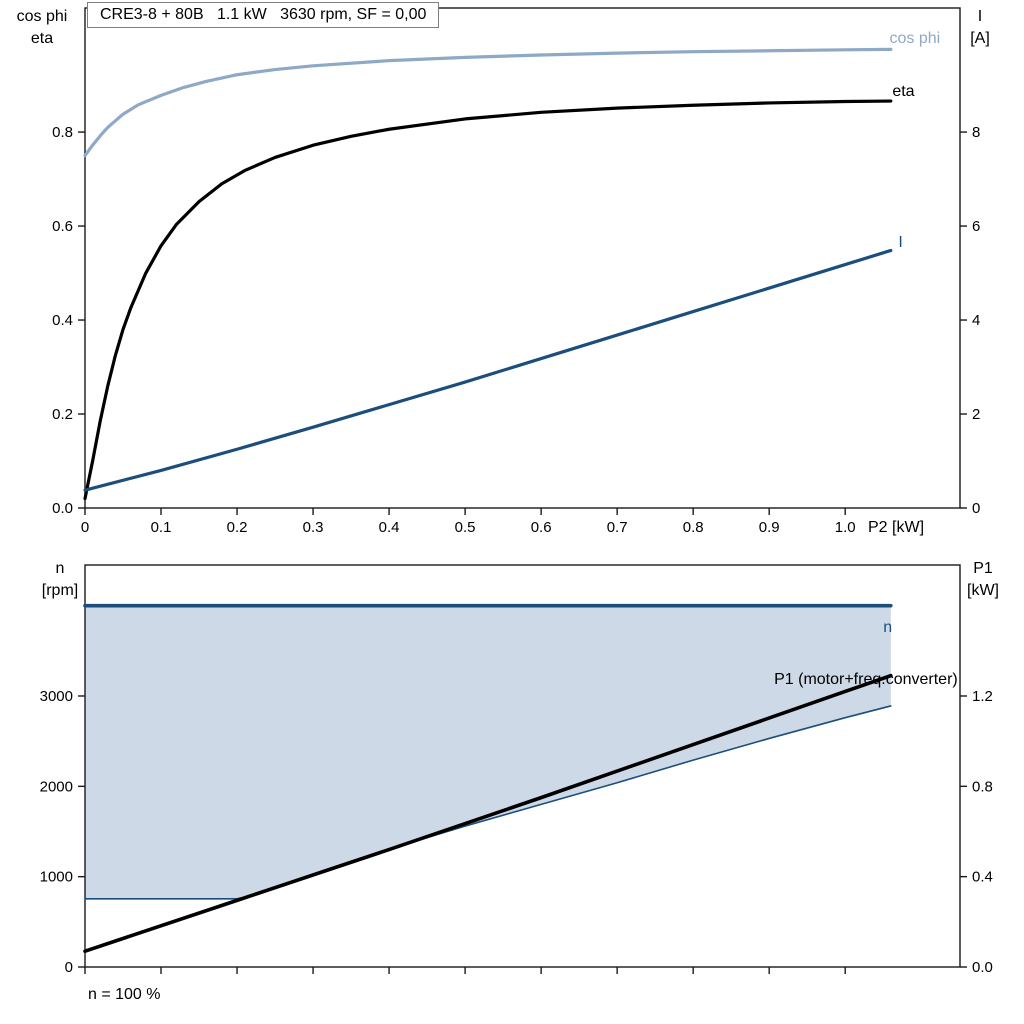 The image size is (1024, 1024). I want to click on y-left-tick-label: 0, so click(69, 967).